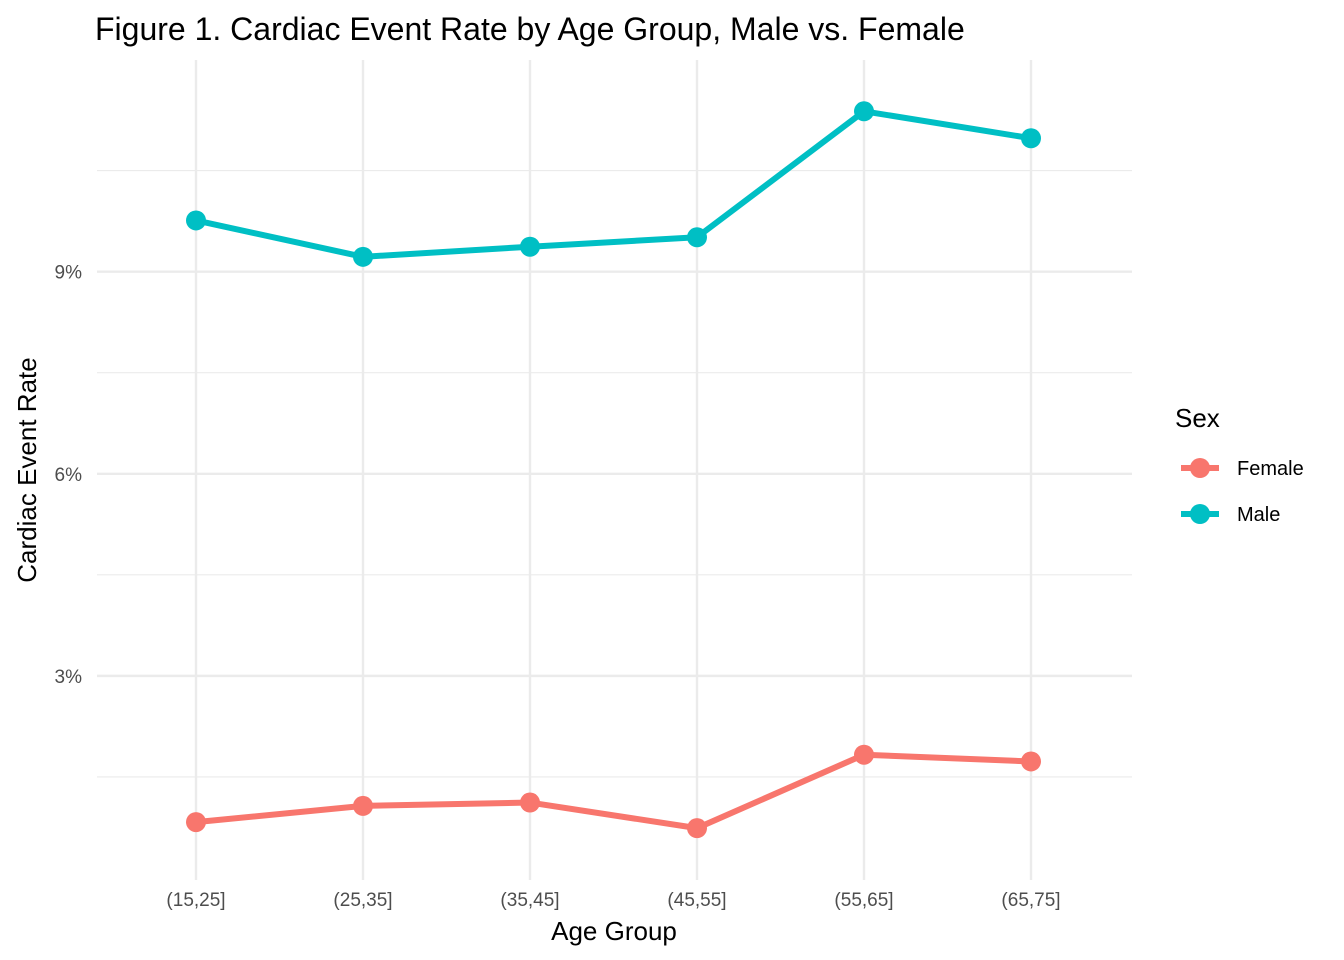  Describe the element at coordinates (614, 931) in the screenshot. I see `x-axis-title: Age Group` at that location.